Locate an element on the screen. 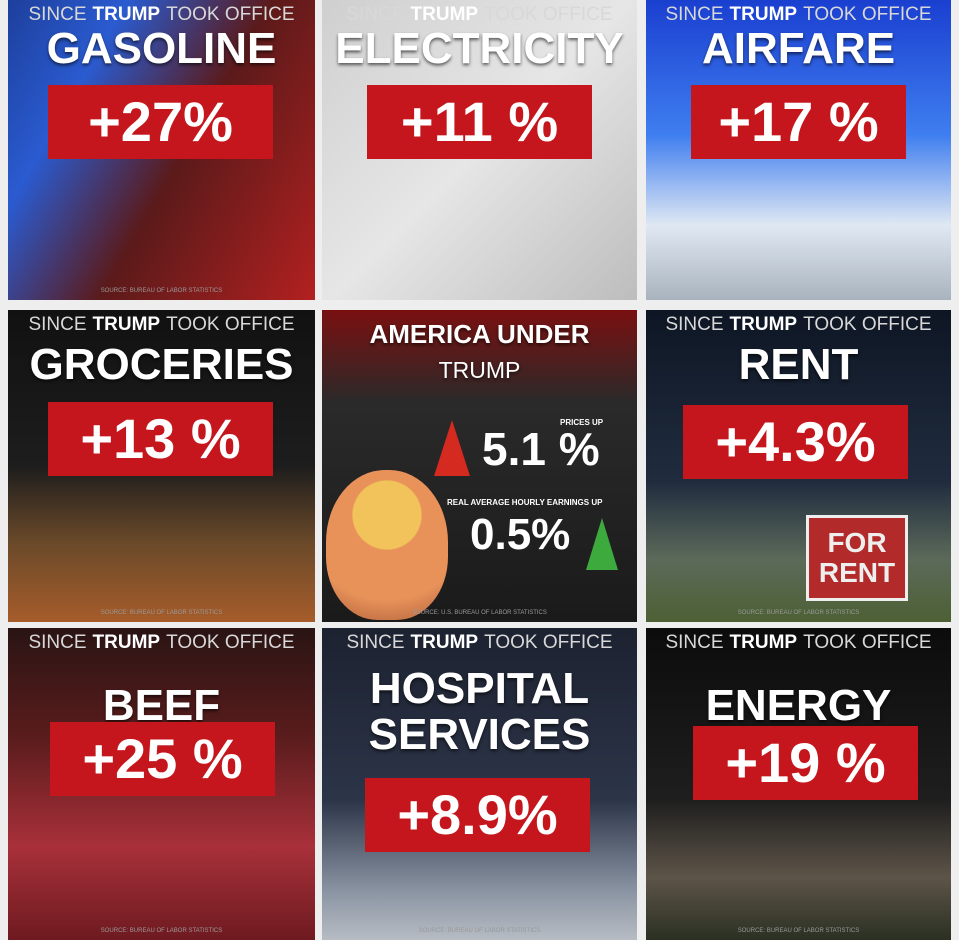 Image resolution: width=959 pixels, height=940 pixels. change-value: +19 % is located at coordinates (805, 763).